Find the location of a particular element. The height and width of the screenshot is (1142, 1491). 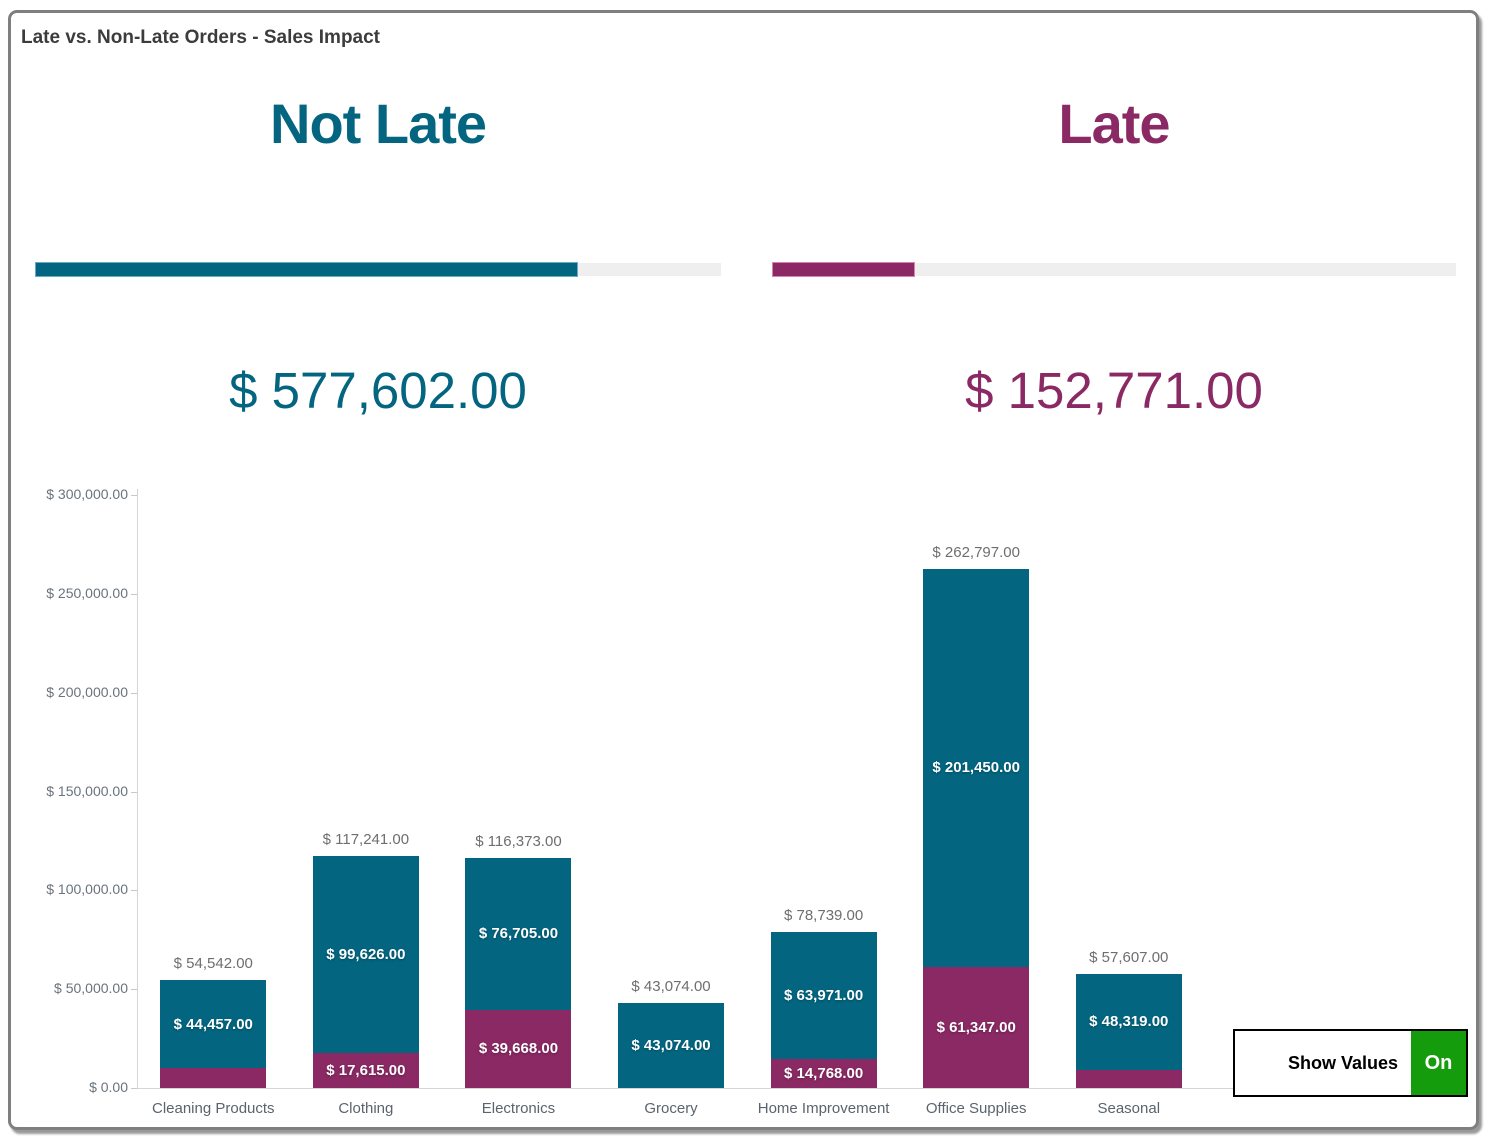

bar-segment-label: $ 39,668.00 is located at coordinates (518, 1049).